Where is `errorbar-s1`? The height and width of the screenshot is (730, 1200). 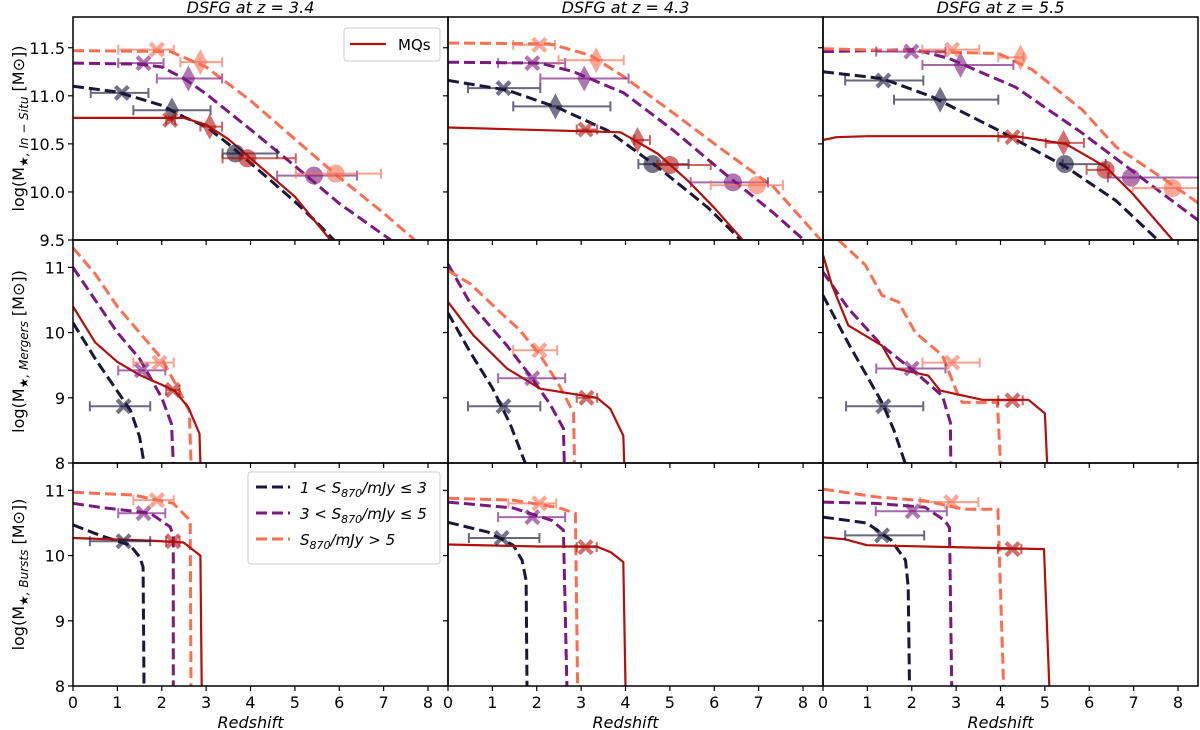
errorbar-s1 is located at coordinates (120, 406).